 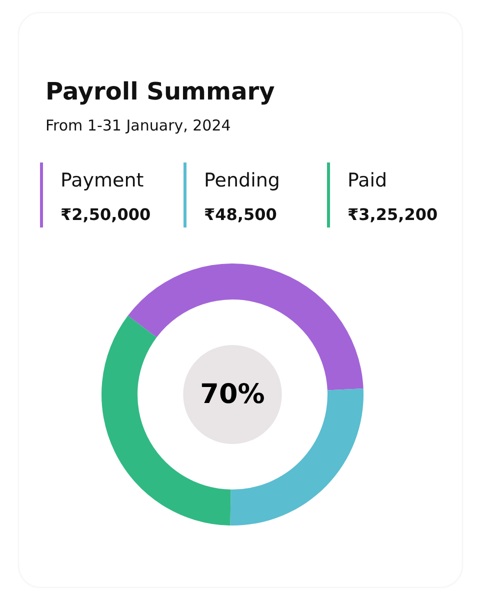 What do you see at coordinates (393, 214) in the screenshot?
I see `text: ₹3,25,200` at bounding box center [393, 214].